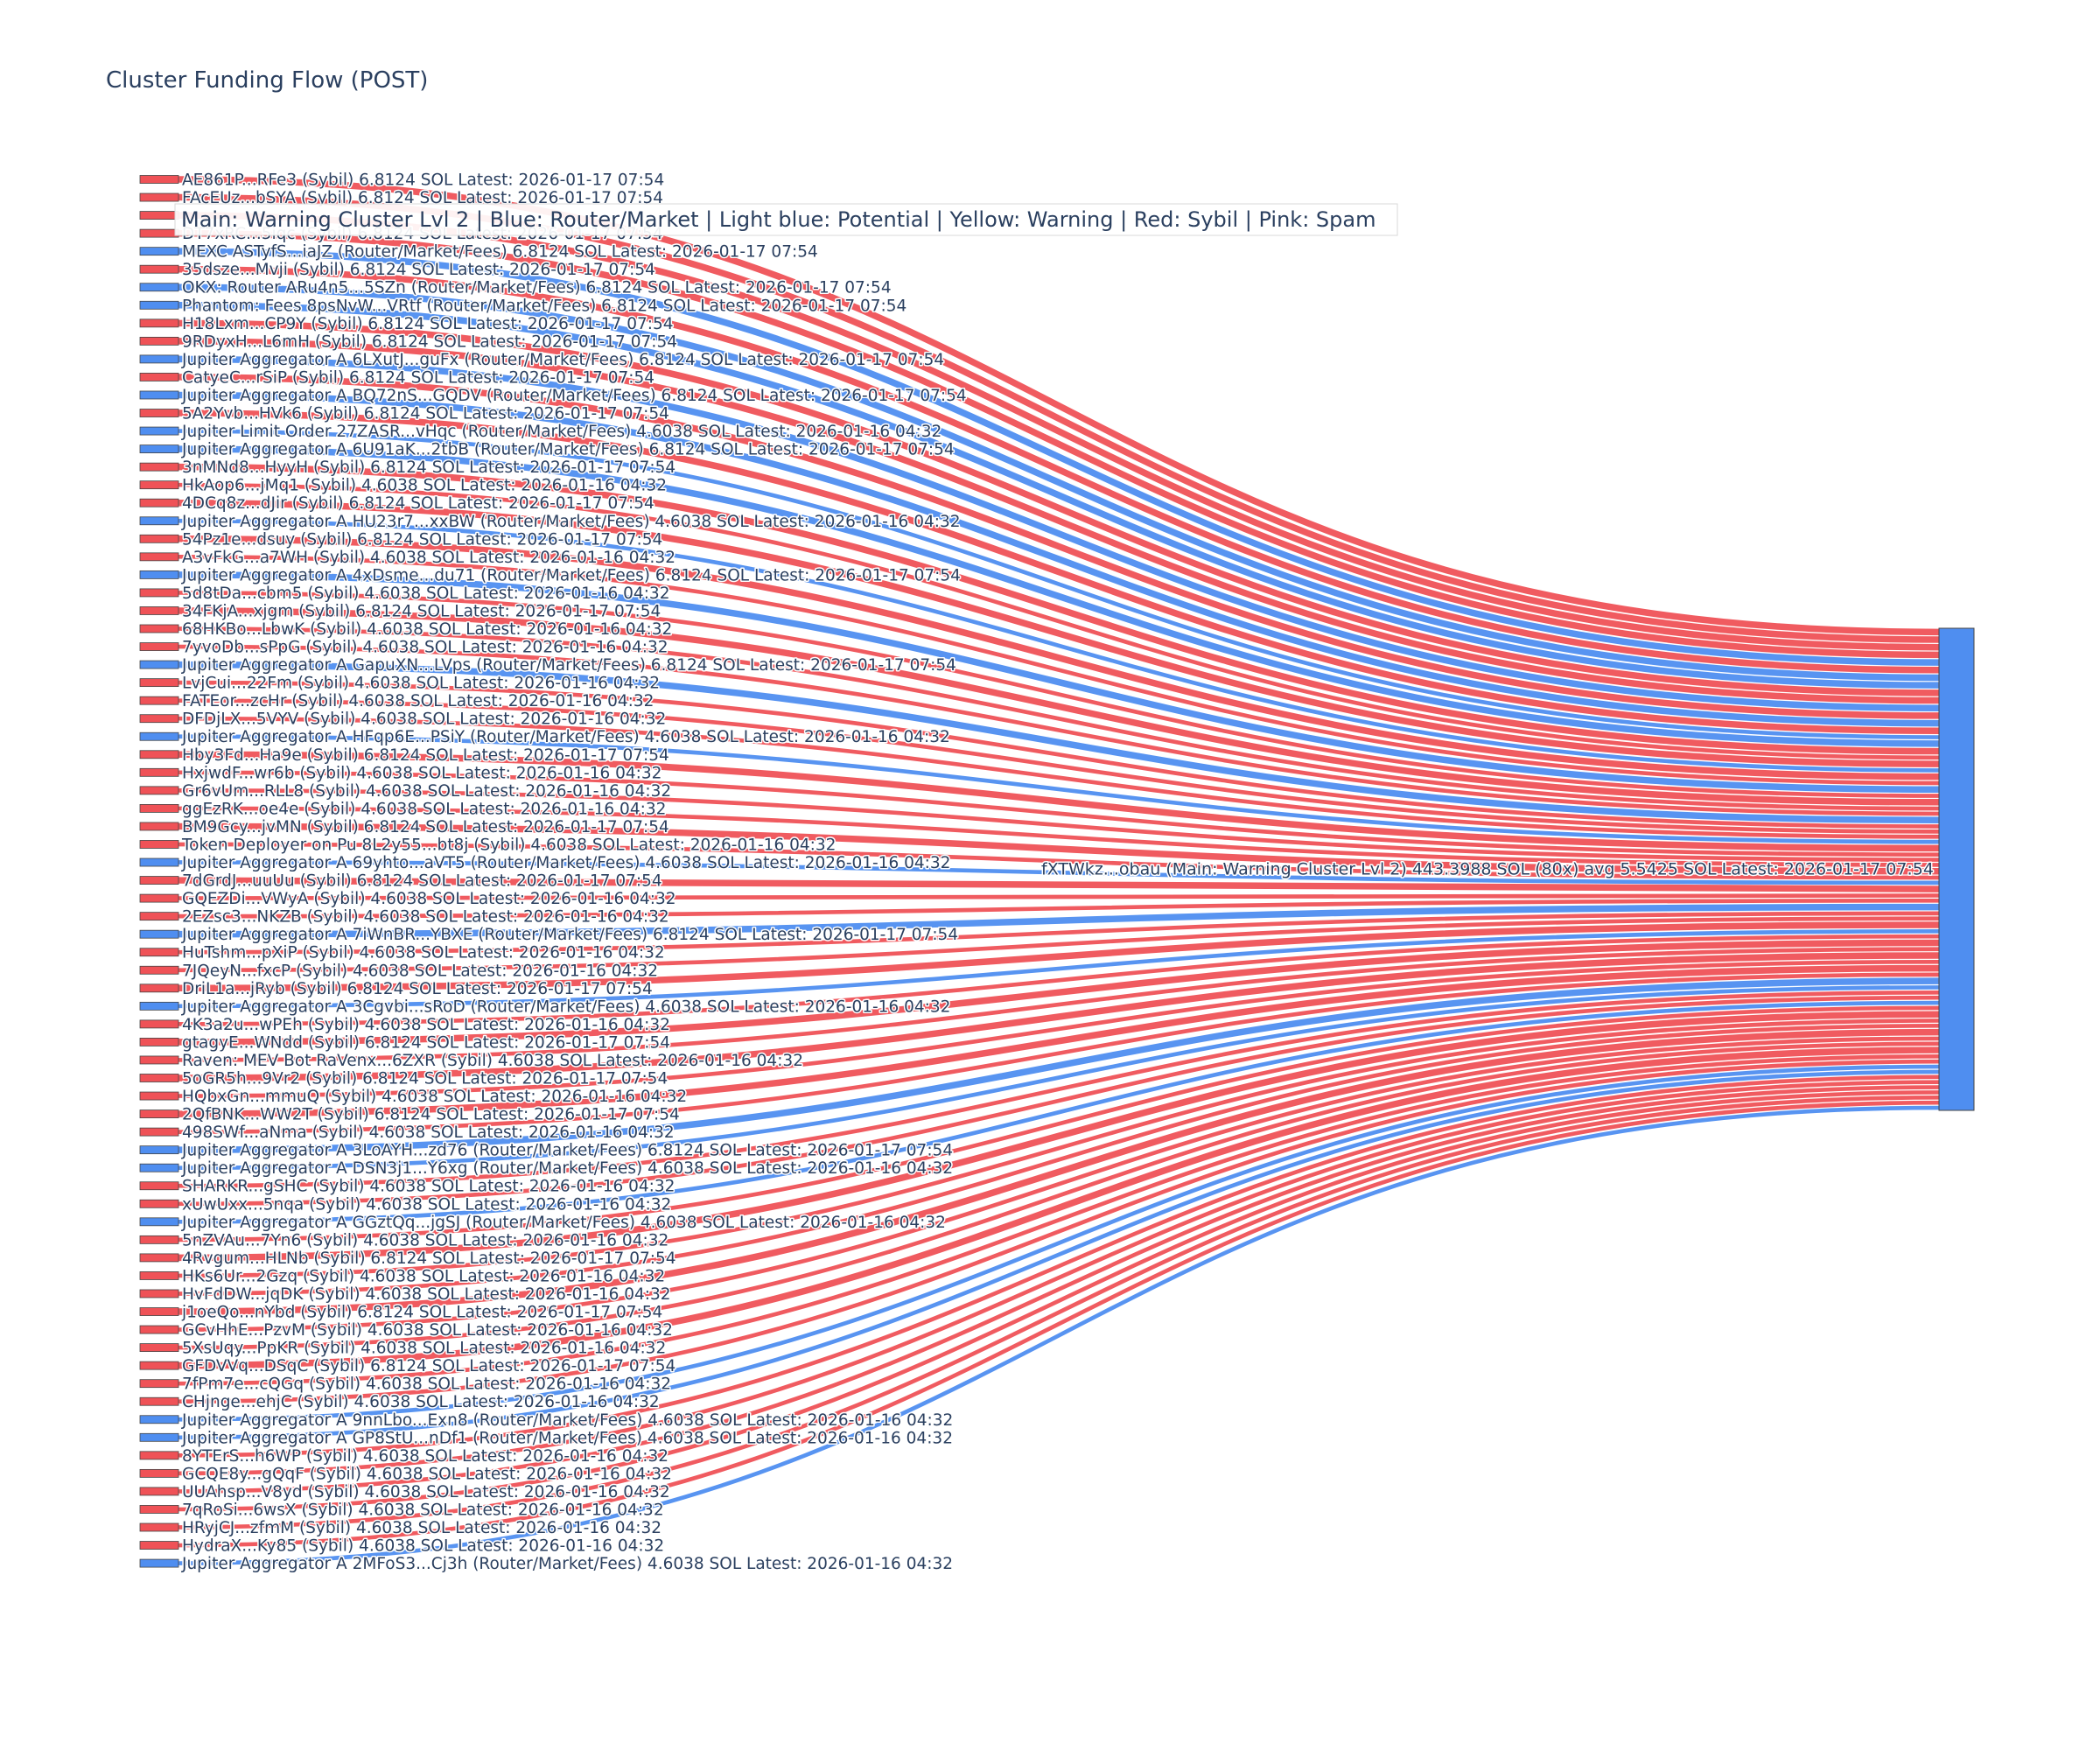 The width and height of the screenshot is (2100, 1750). I want to click on target-node, so click(1956, 869).